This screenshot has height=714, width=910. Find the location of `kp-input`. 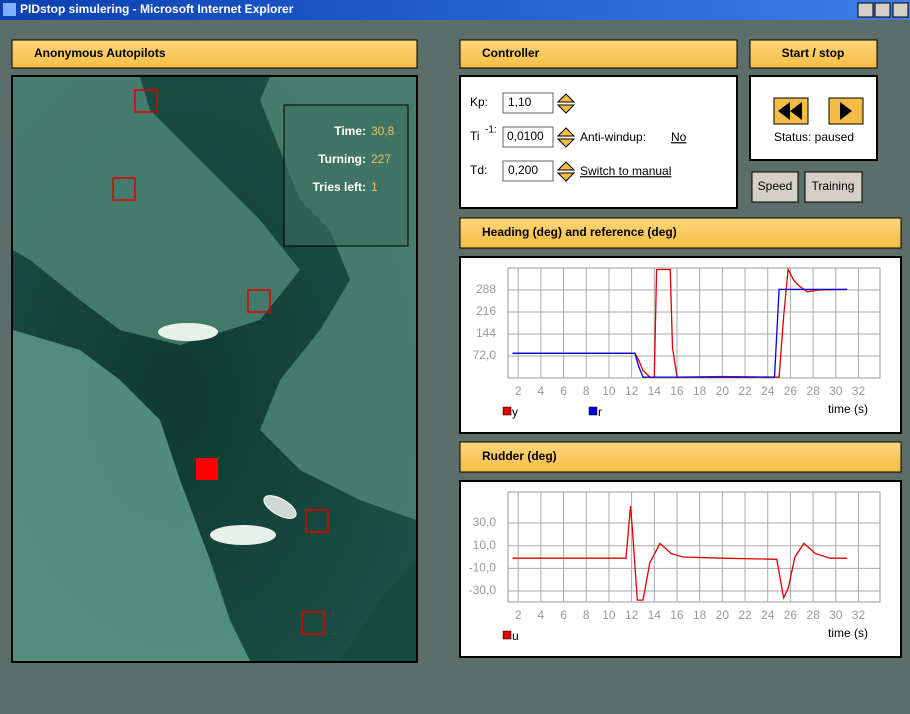

kp-input is located at coordinates (528, 103).